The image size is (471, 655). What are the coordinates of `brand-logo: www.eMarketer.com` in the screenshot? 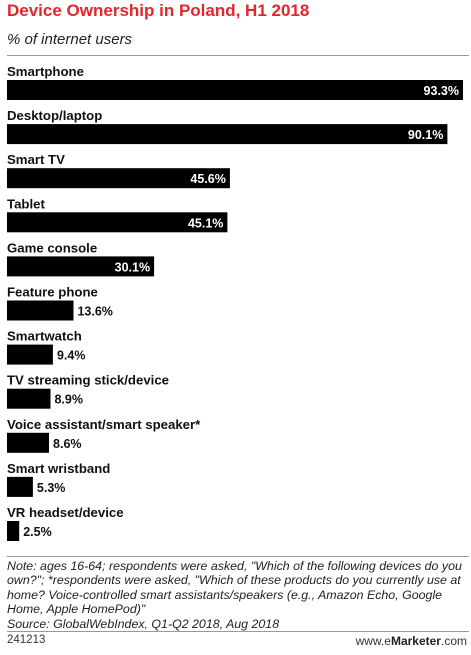 It's located at (411, 641).